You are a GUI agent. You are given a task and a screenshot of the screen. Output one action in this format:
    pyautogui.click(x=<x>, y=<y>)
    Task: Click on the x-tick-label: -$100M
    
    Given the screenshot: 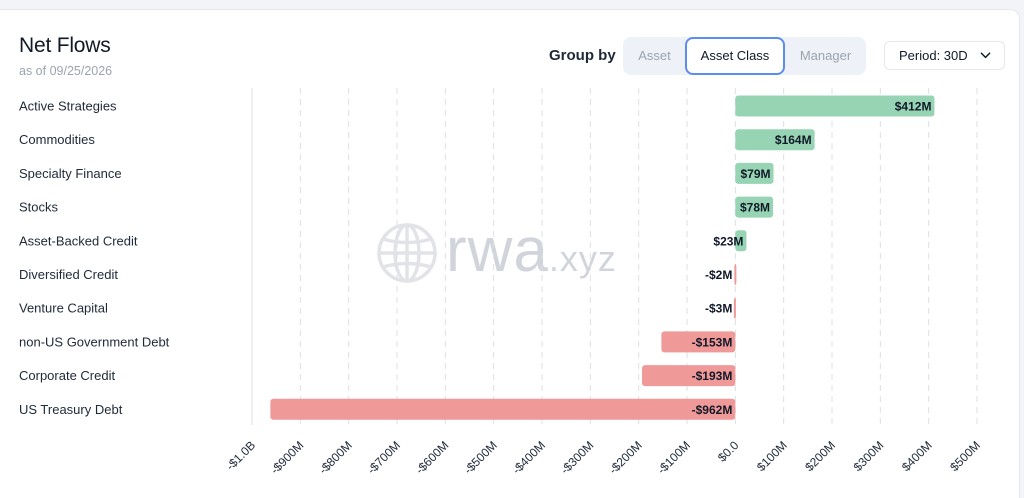 What is the action you would take?
    pyautogui.click(x=673, y=457)
    